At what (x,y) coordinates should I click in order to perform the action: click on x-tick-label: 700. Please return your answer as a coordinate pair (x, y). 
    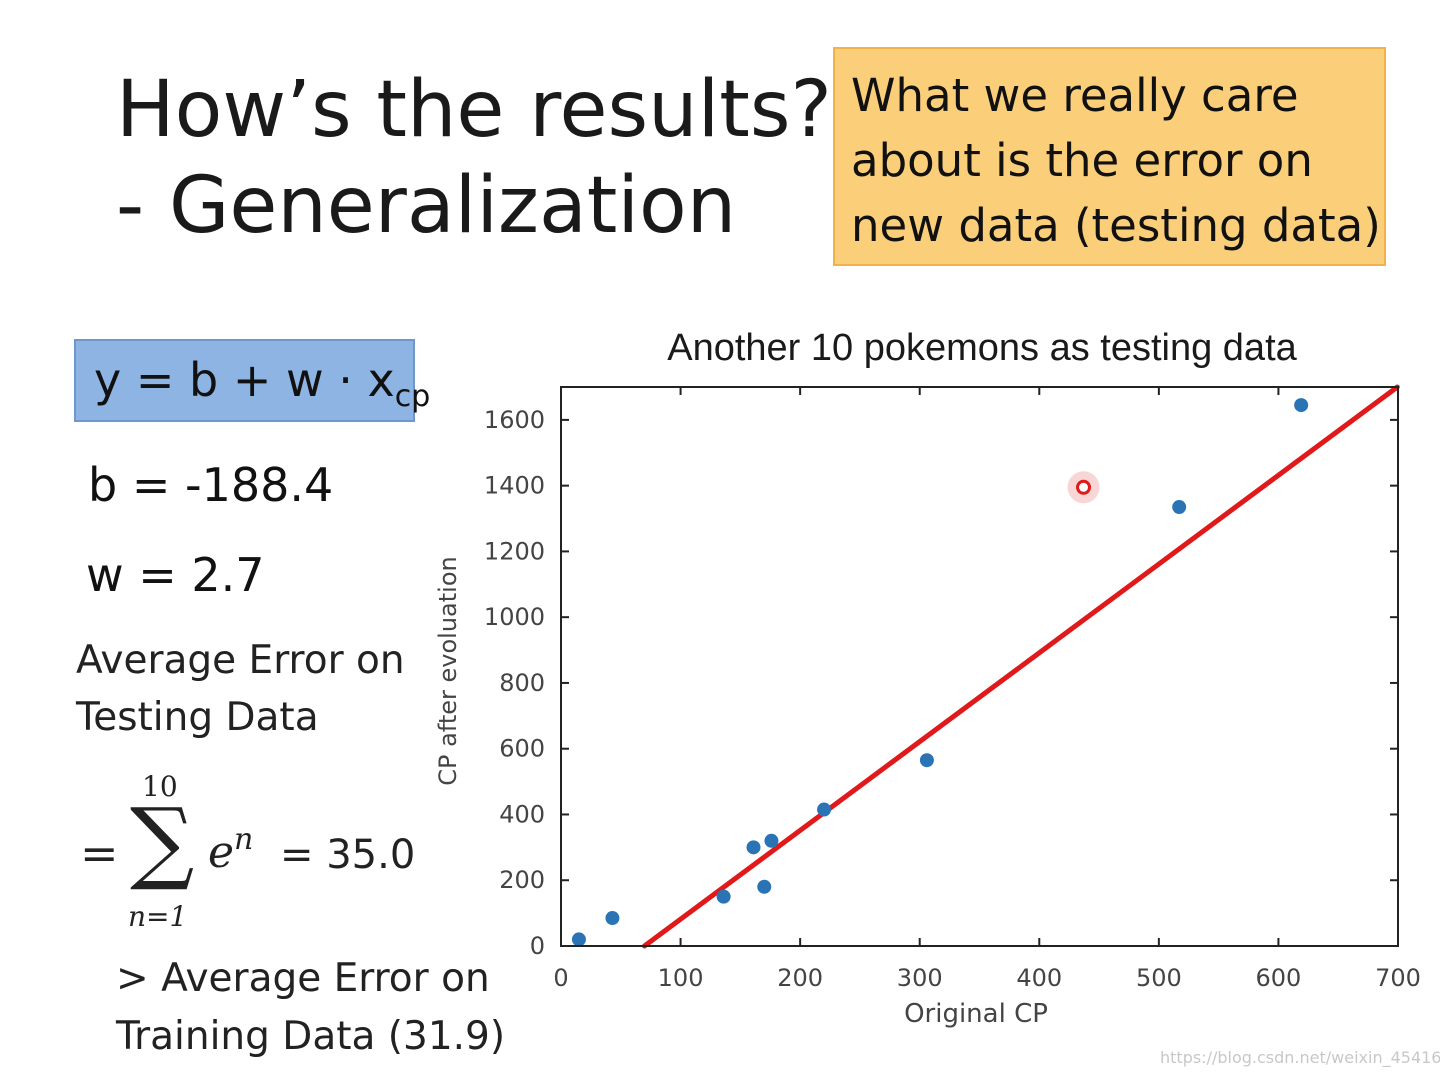
    Looking at the image, I should click on (1398, 978).